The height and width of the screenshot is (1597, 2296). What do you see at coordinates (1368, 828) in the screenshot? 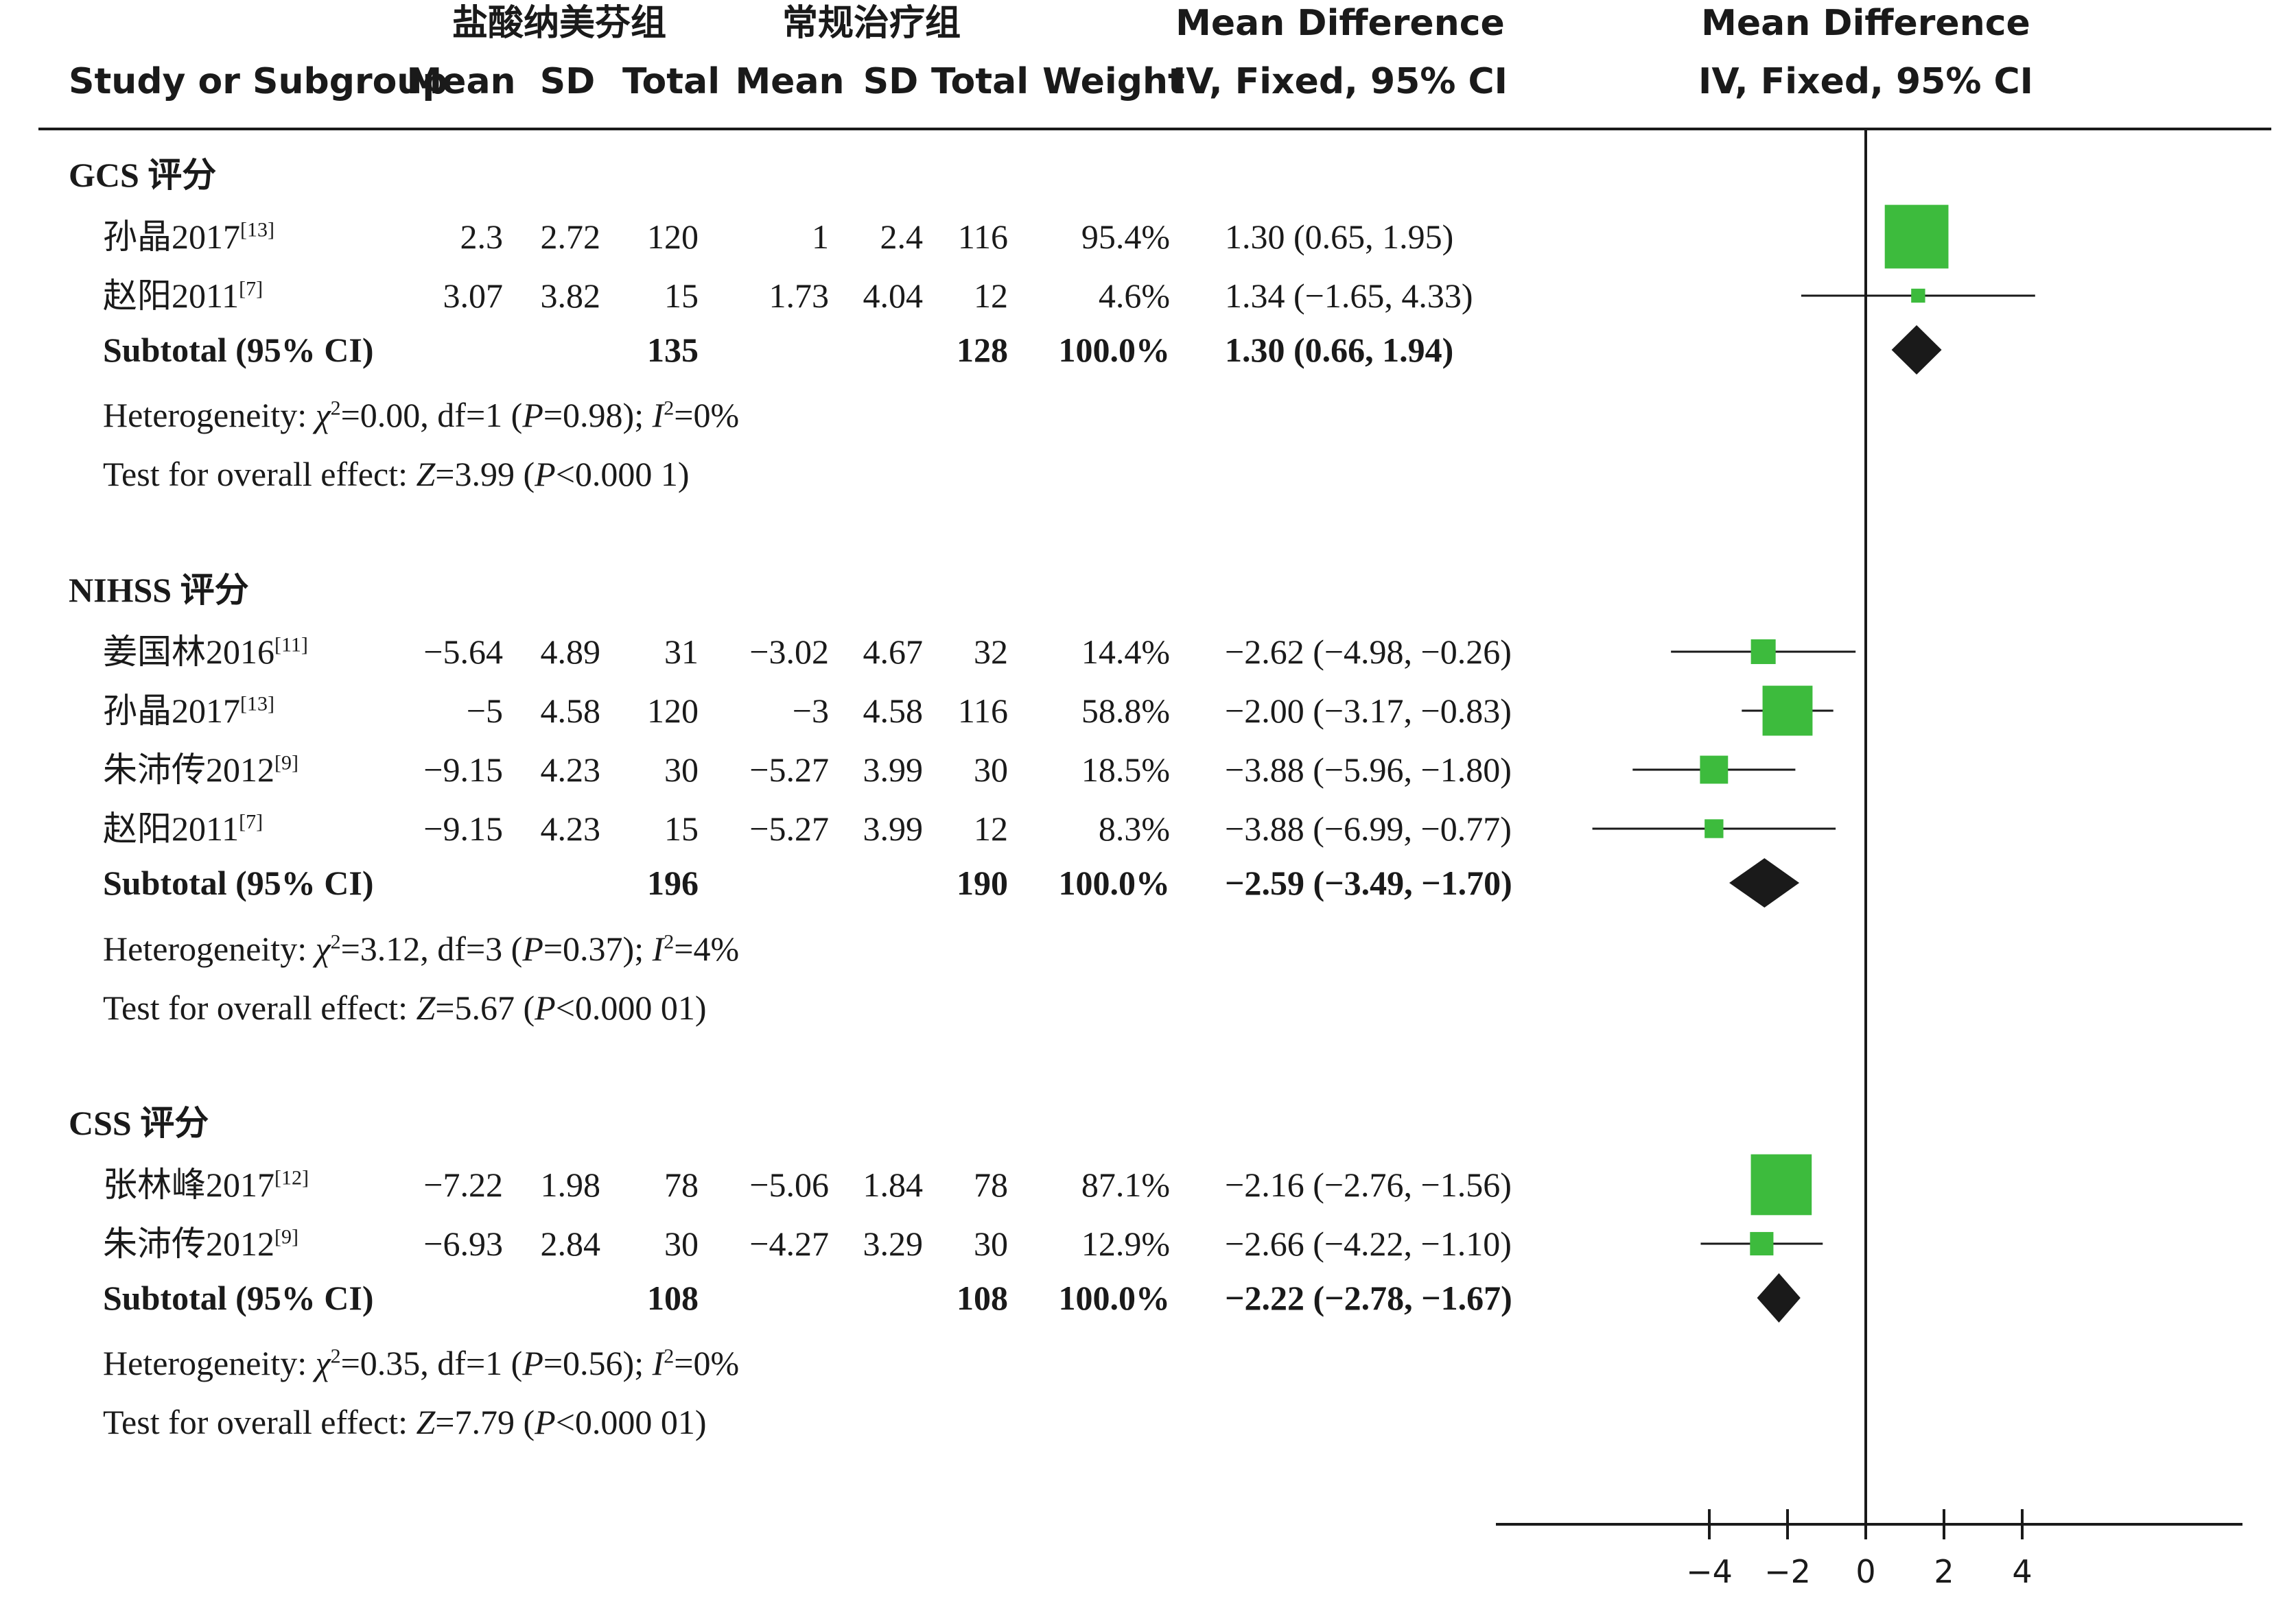
I see `ci-cell: −3.88 (−6.99, −0.77)` at bounding box center [1368, 828].